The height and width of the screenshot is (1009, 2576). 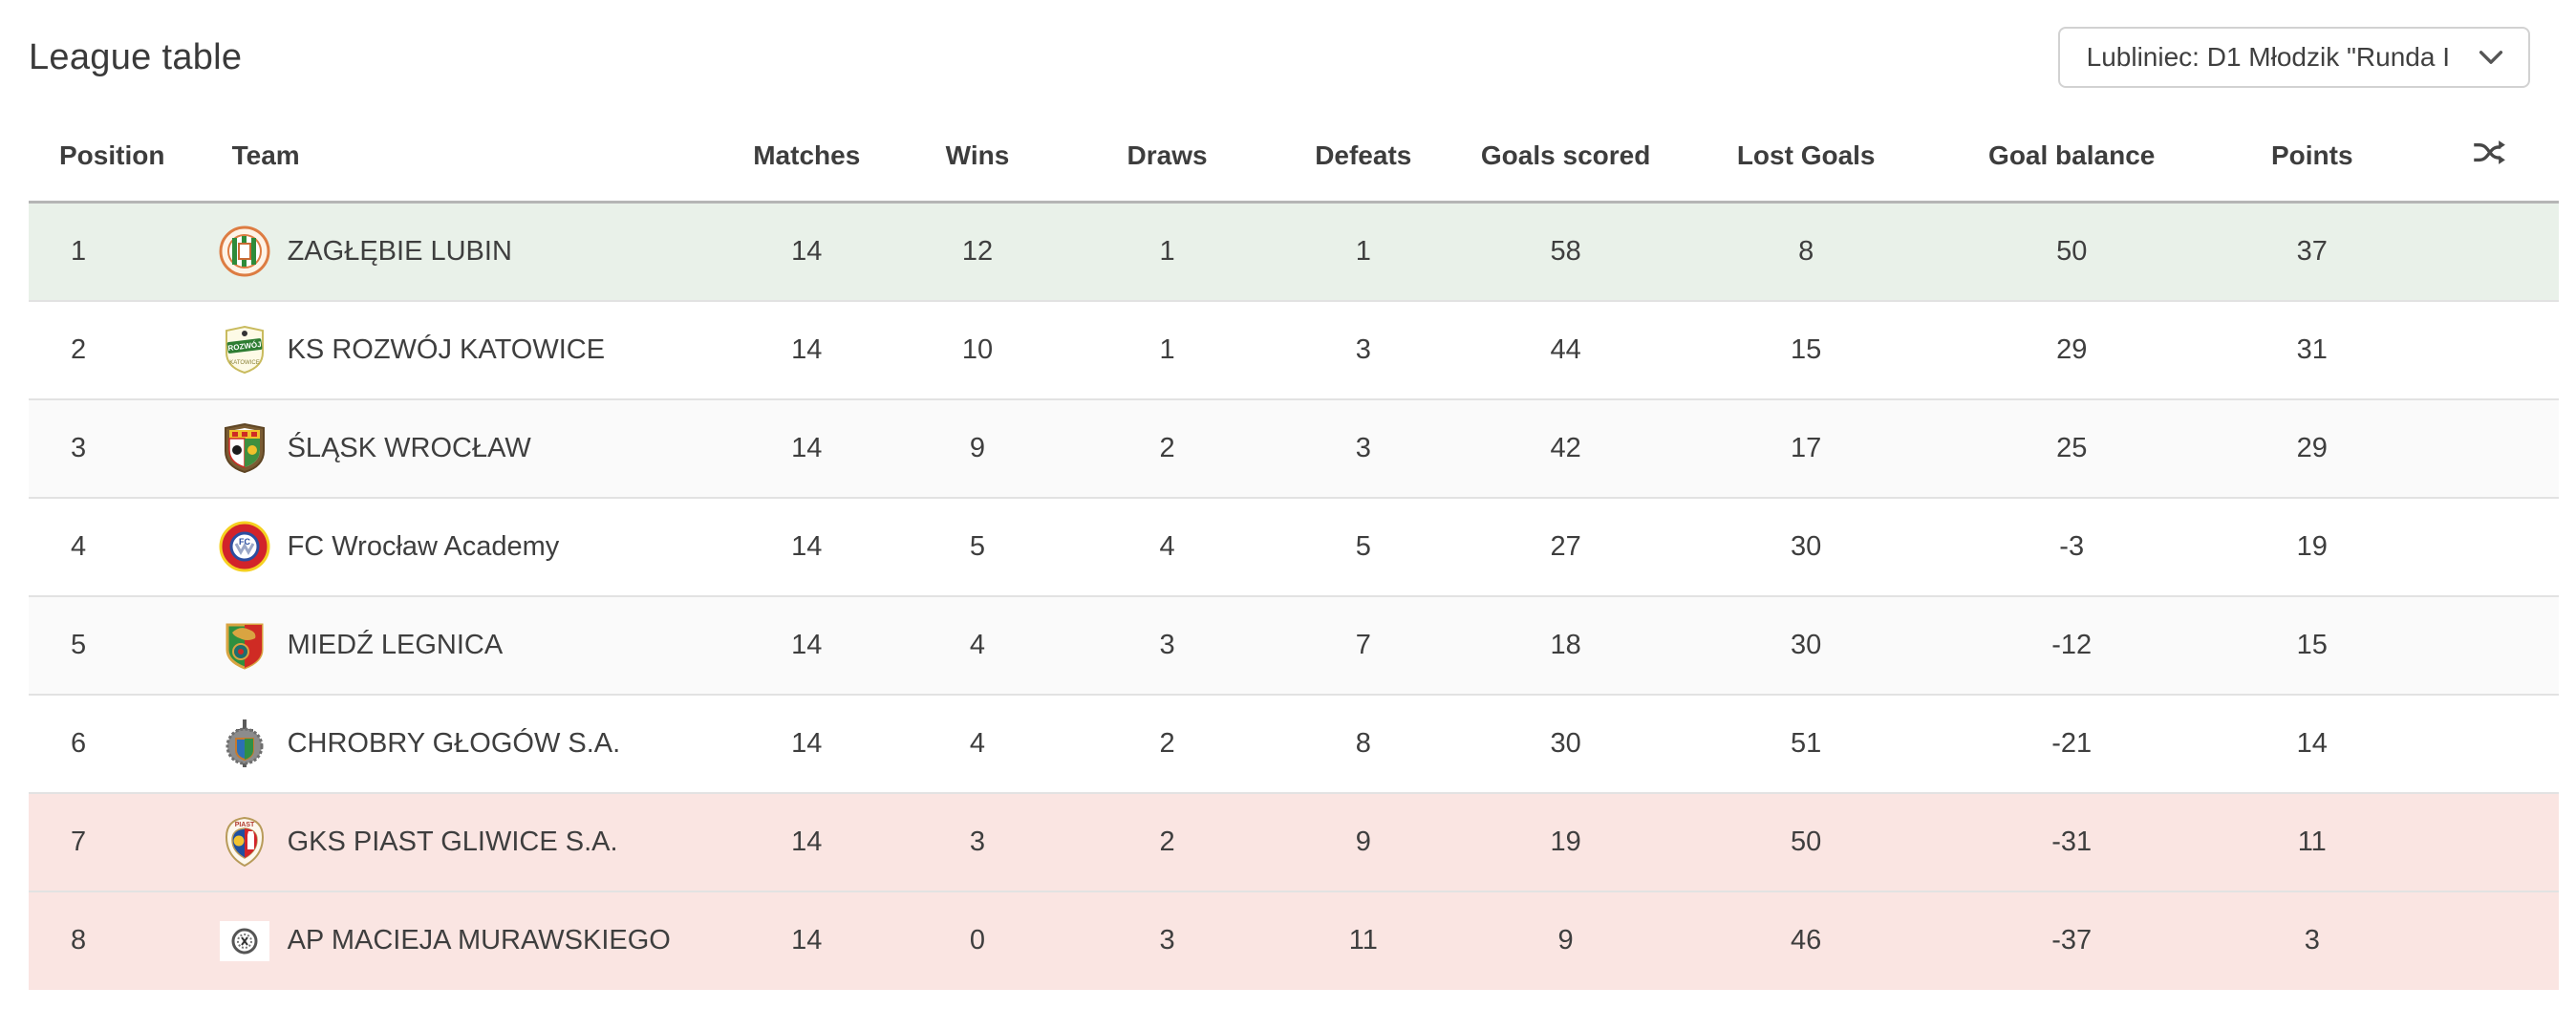 What do you see at coordinates (1566, 644) in the screenshot?
I see `goals-scored-cell: 18` at bounding box center [1566, 644].